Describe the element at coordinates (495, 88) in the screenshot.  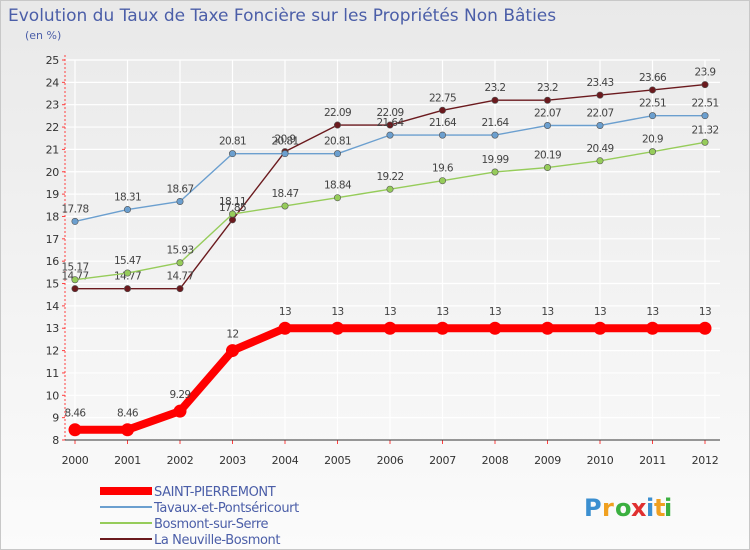
I see `data-label: 23.2` at that location.